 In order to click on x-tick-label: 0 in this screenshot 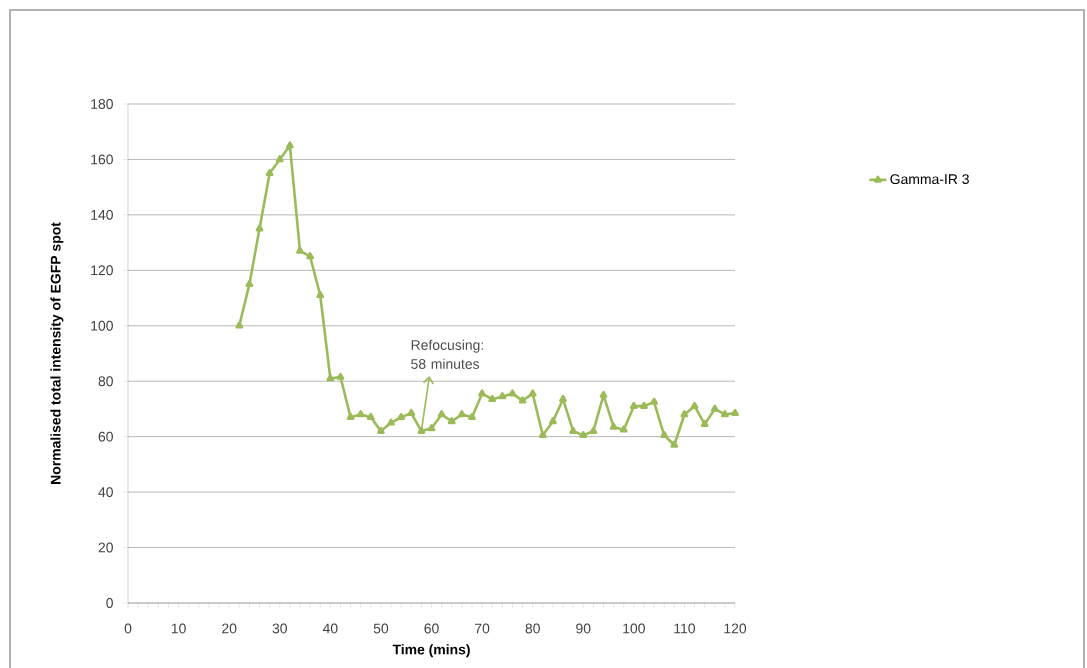, I will do `click(128, 628)`.